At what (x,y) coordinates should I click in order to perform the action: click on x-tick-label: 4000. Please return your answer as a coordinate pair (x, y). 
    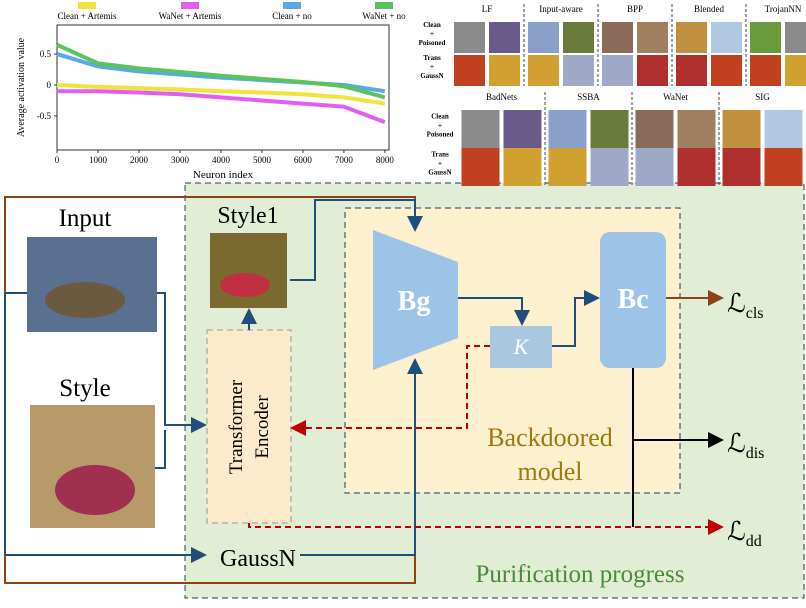
    Looking at the image, I should click on (221, 160).